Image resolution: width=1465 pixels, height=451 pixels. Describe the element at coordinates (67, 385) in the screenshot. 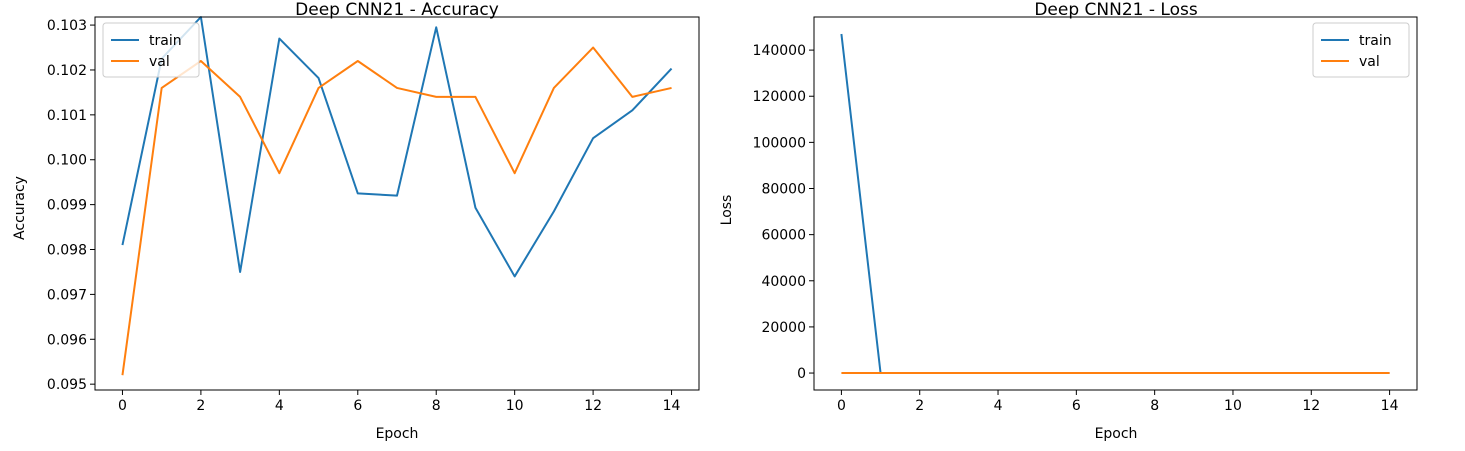

I see `y-tick-label: 0.095` at that location.